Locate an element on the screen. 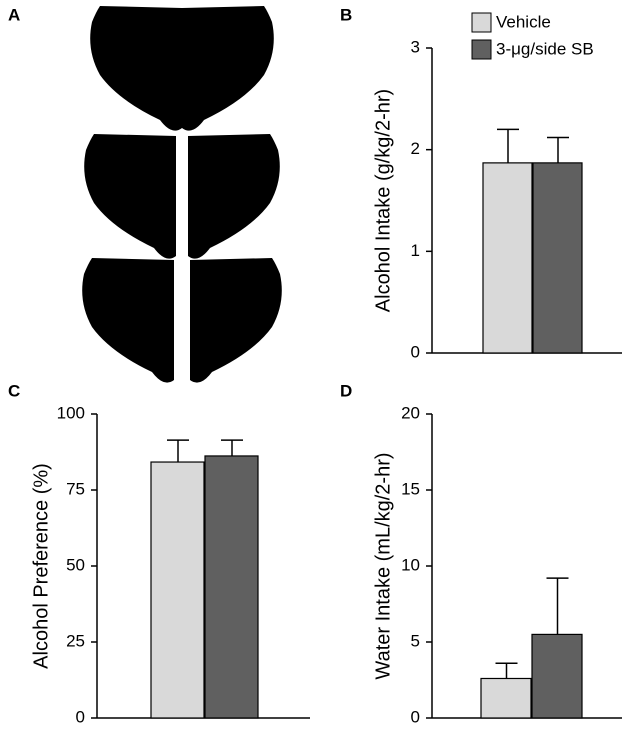  legend-label: Vehicle is located at coordinates (523, 21).